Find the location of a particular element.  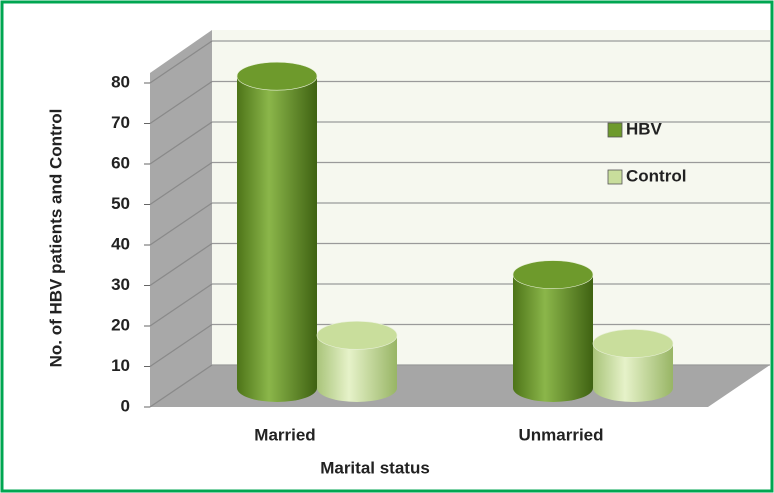

y-tick-label: 80 is located at coordinates (120, 81).